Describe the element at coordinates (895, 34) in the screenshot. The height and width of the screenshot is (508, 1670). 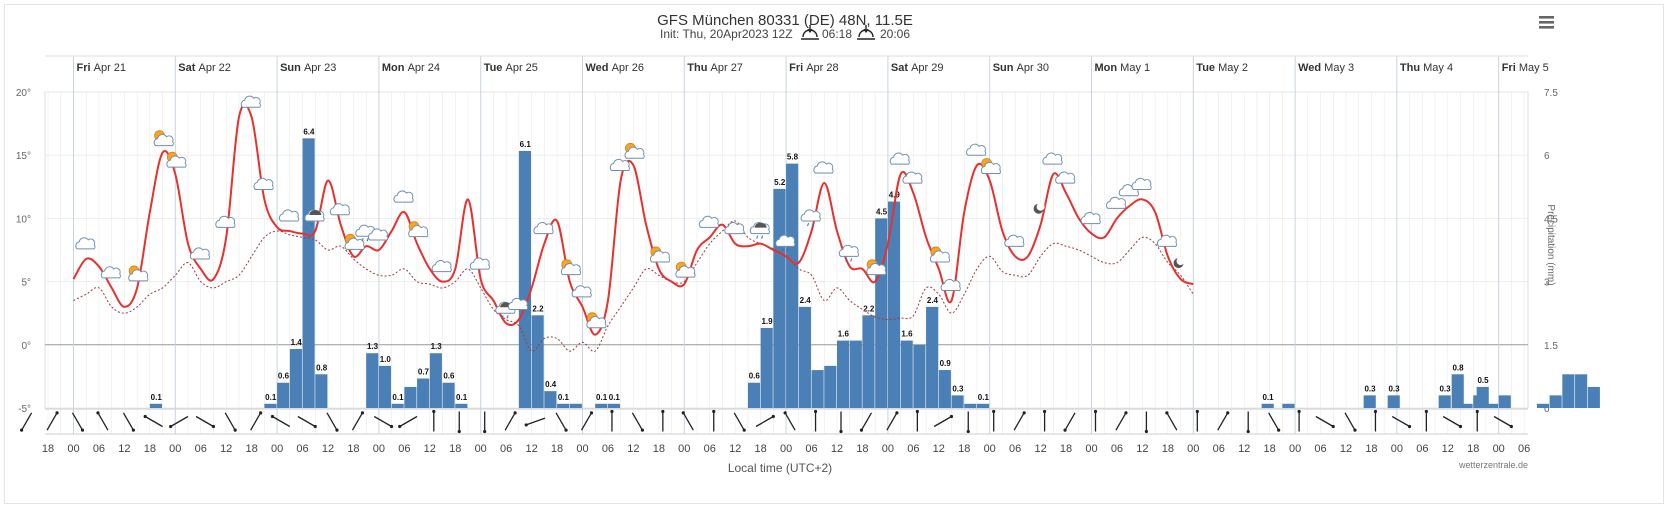
I see `sunset-time: 20:06` at that location.